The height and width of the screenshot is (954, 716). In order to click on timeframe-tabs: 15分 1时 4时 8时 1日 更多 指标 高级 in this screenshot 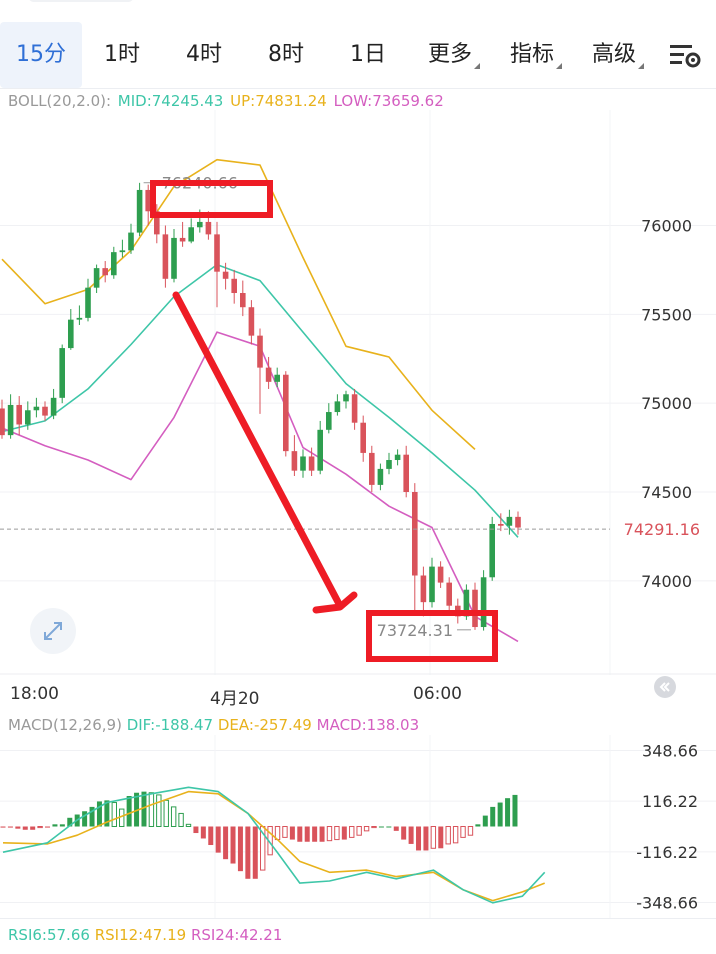, I will do `click(358, 55)`.